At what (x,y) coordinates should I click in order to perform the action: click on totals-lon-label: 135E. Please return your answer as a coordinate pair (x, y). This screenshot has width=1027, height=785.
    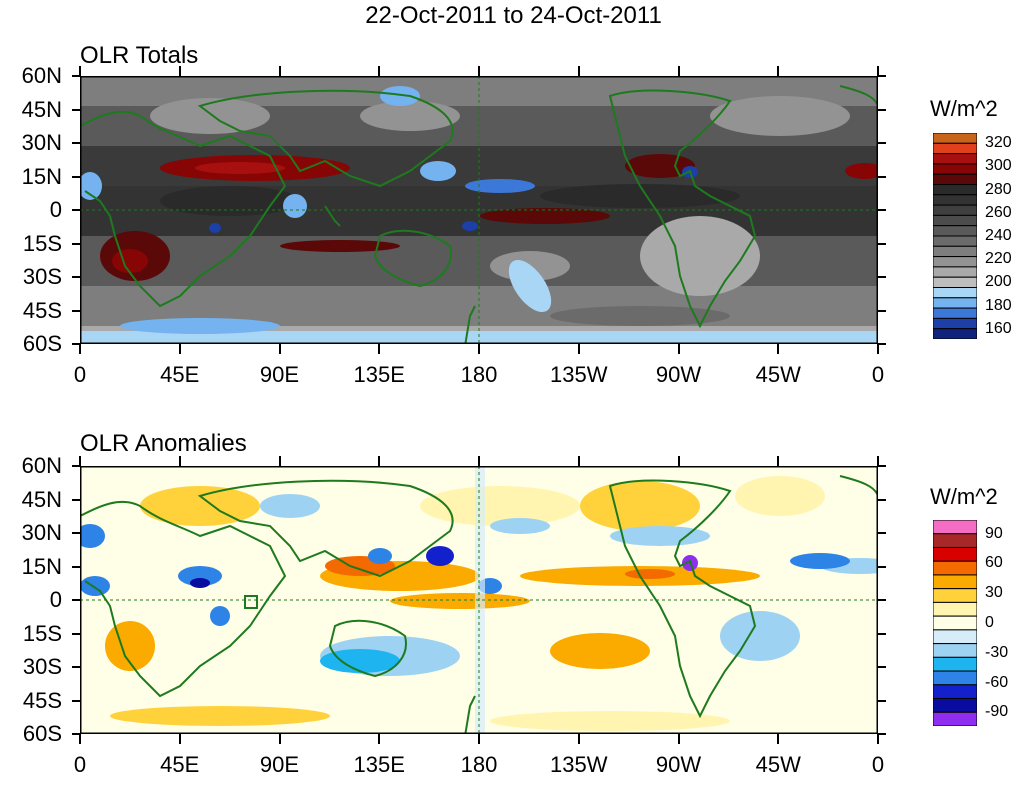
    Looking at the image, I should click on (379, 374).